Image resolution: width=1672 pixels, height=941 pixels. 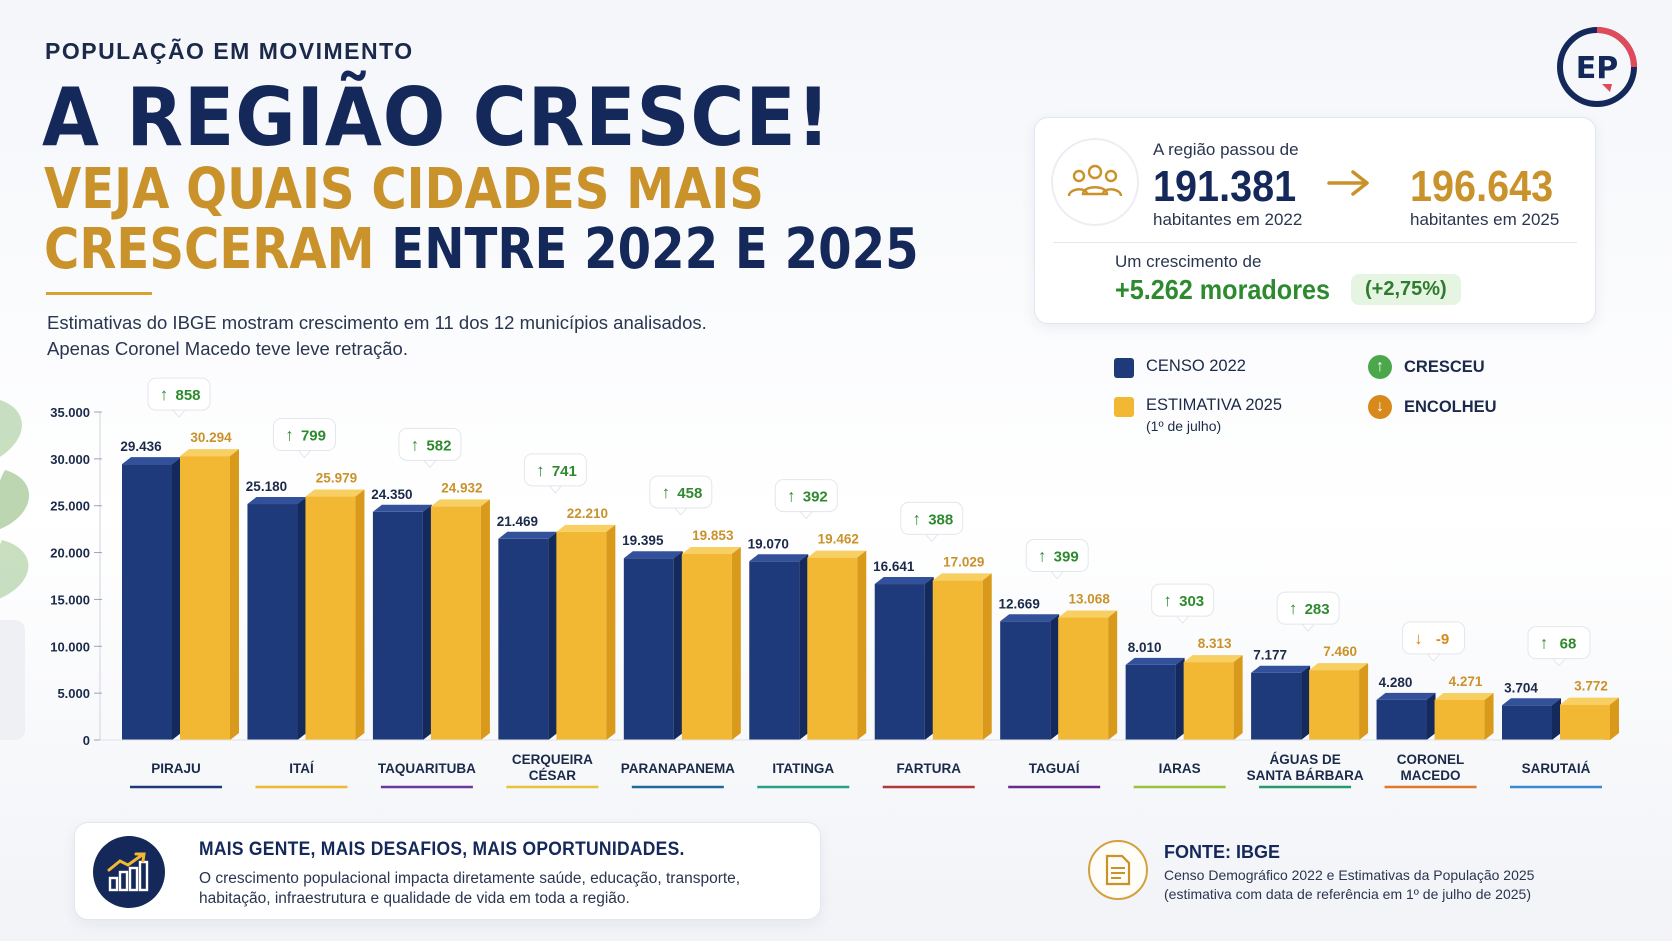 What do you see at coordinates (391, 494) in the screenshot?
I see `bar-census-2022-label: 24.350` at bounding box center [391, 494].